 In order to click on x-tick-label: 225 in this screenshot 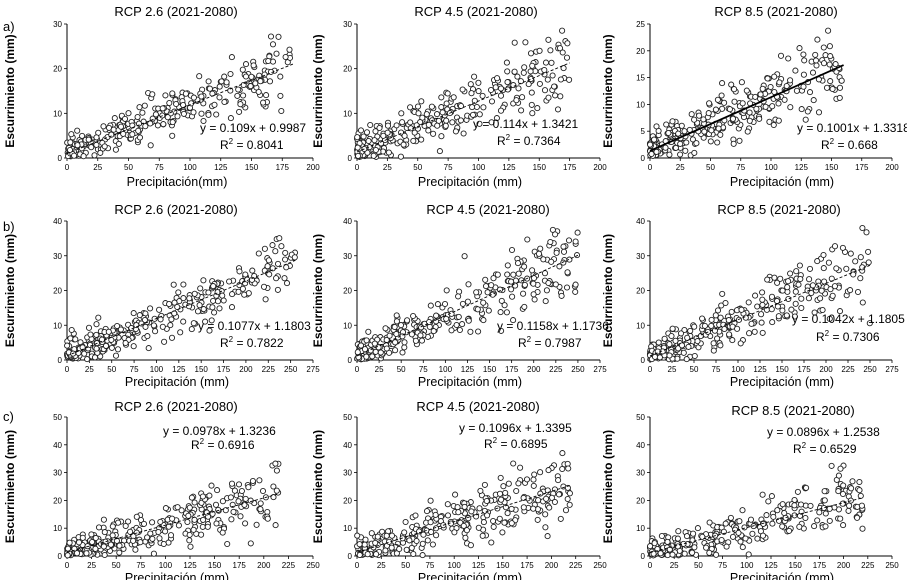, I will do `click(868, 565)`.